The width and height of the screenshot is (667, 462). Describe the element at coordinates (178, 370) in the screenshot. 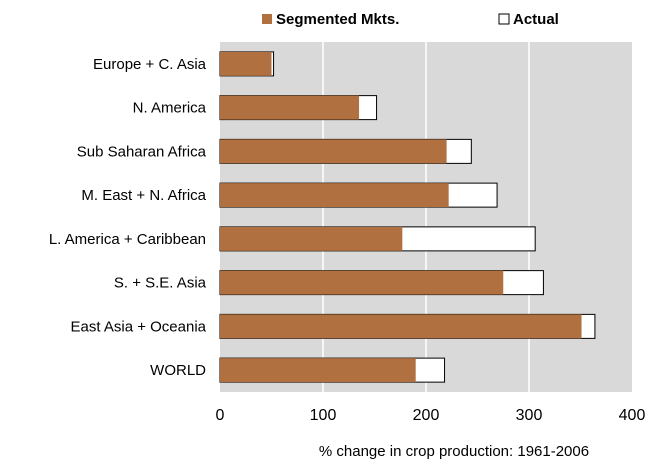

I see `category-label: WORLD` at that location.